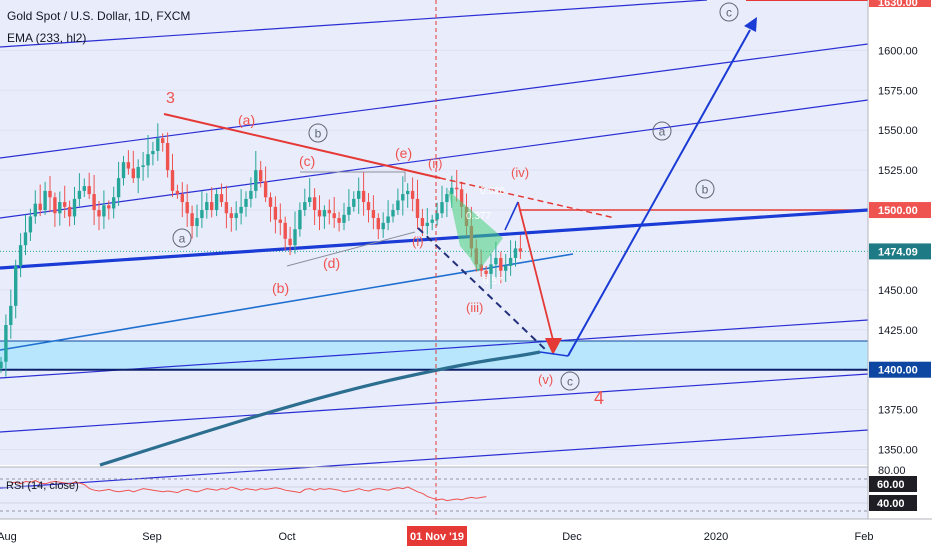  Describe the element at coordinates (434, 489) in the screenshot. I see `rsi-pane` at that location.